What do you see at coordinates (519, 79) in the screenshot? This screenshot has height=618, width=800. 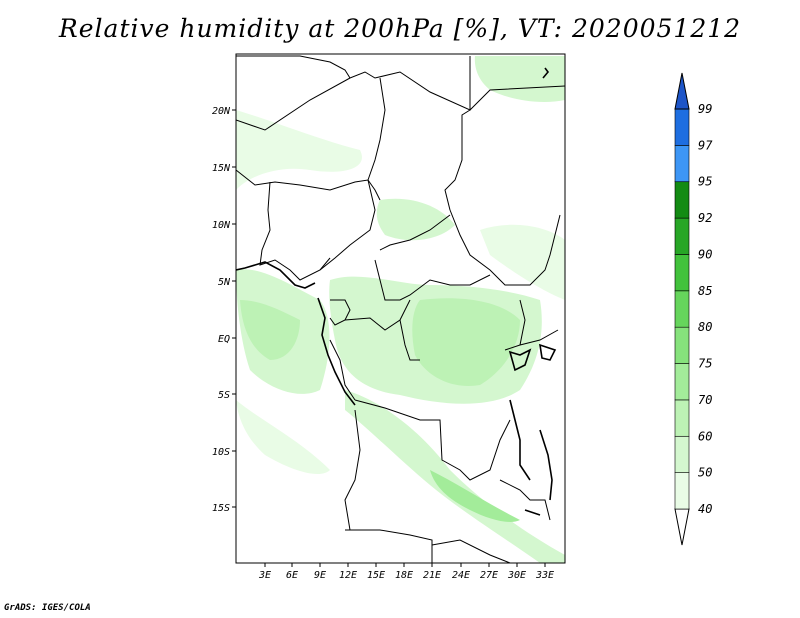 I see `humidity-area-north-east` at bounding box center [519, 79].